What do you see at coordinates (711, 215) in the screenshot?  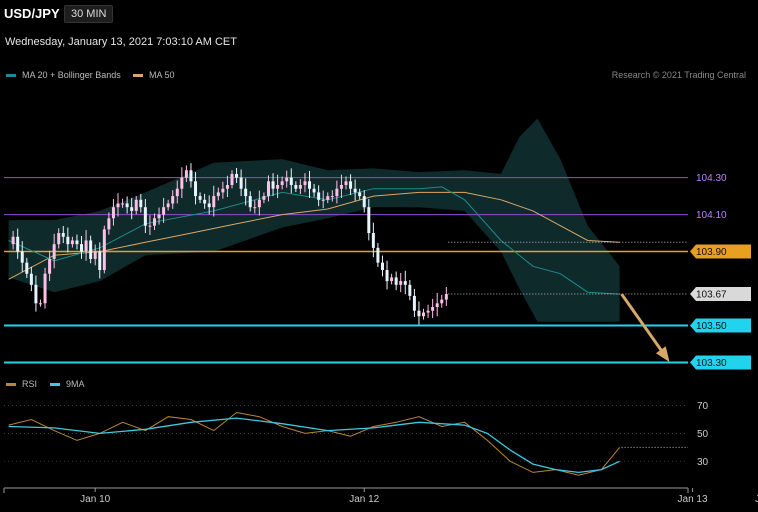 I see `price-label-1: 104.10` at bounding box center [711, 215].